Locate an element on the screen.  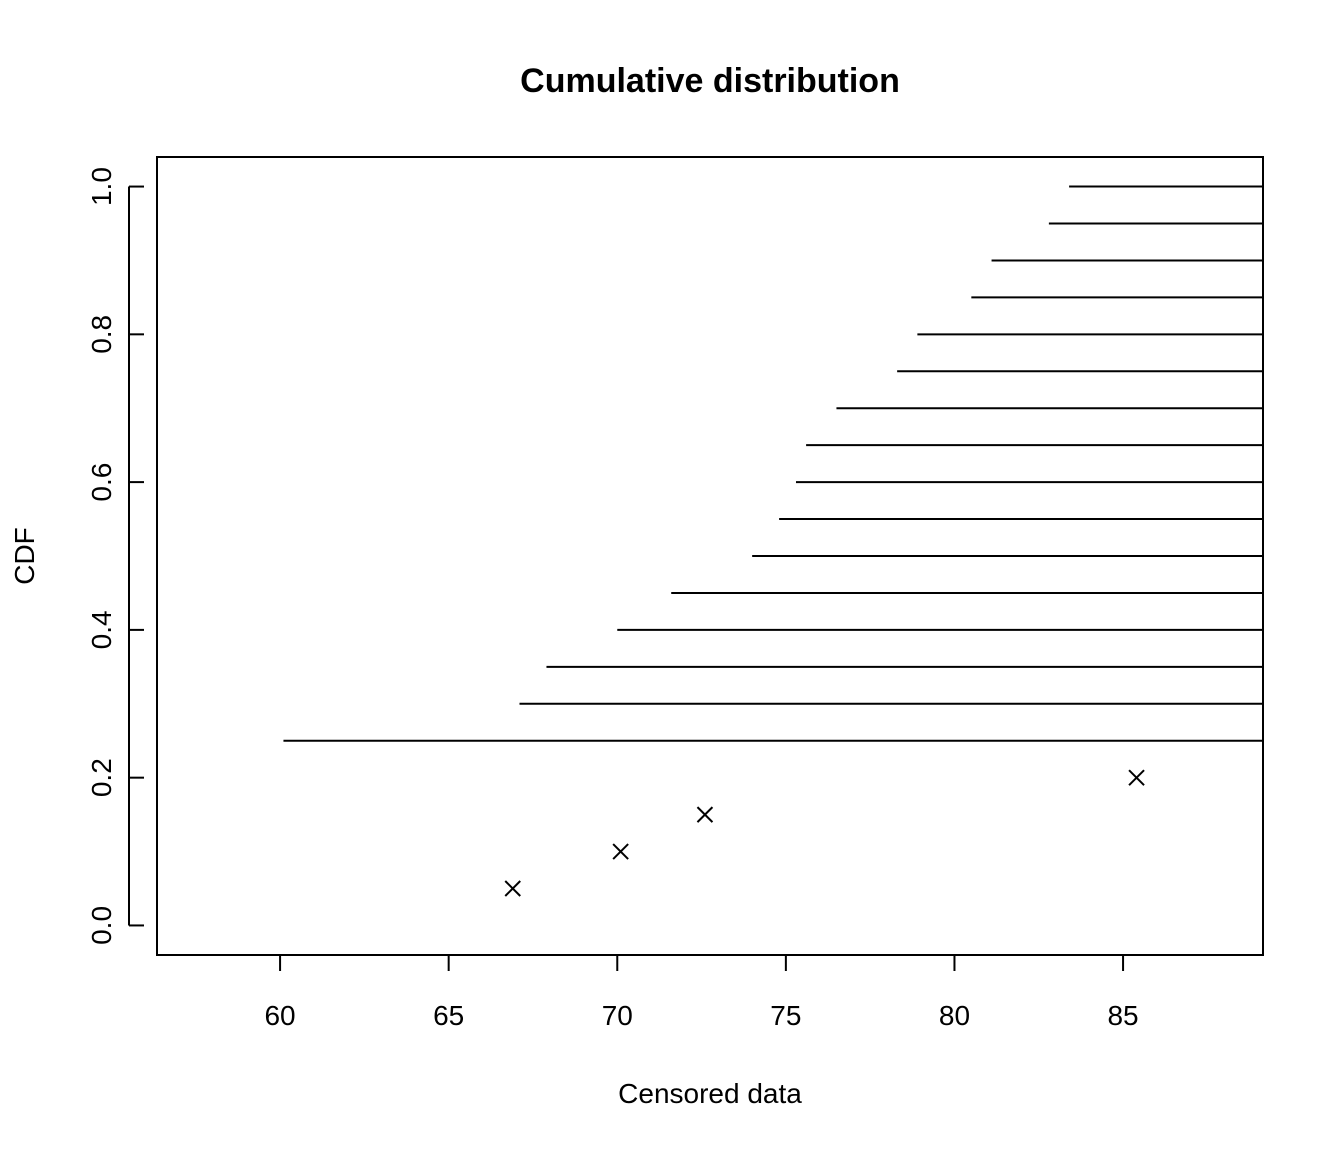
x-tick-label: 65 is located at coordinates (448, 1015).